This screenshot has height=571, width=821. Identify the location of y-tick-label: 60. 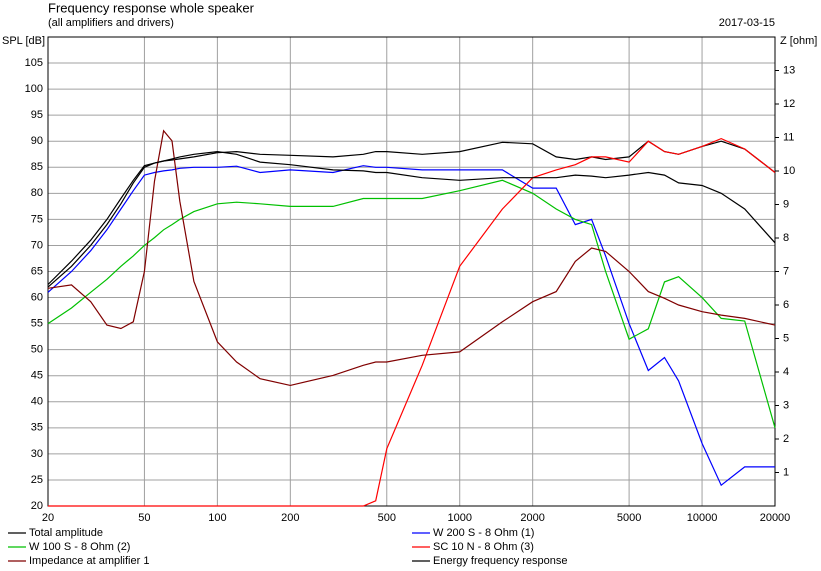
(37, 297).